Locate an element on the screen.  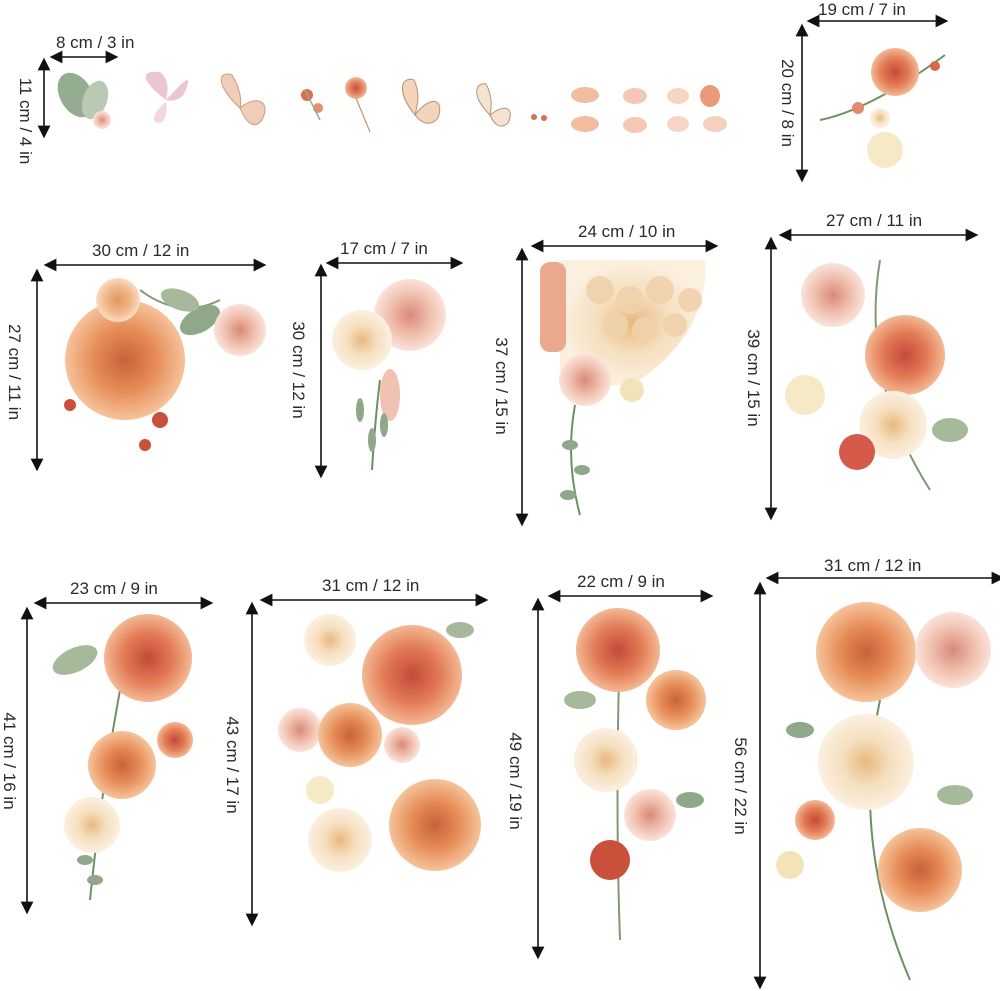
sticker-orange-peony is located at coordinates (165, 364).